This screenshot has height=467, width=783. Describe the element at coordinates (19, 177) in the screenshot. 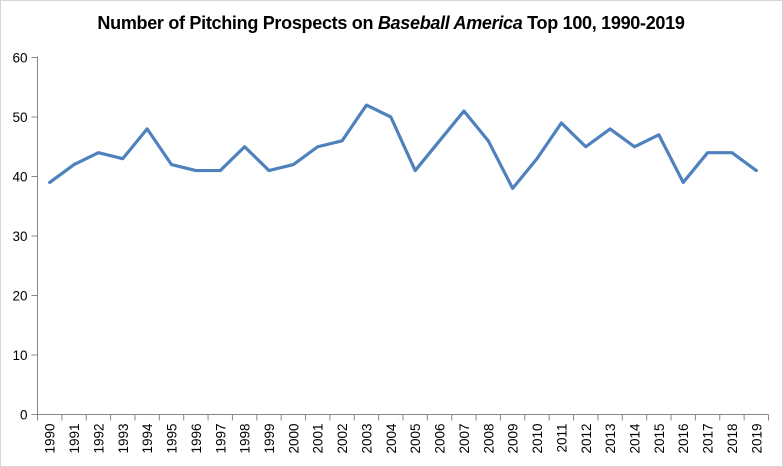

I see `y-tick-label: 40` at that location.